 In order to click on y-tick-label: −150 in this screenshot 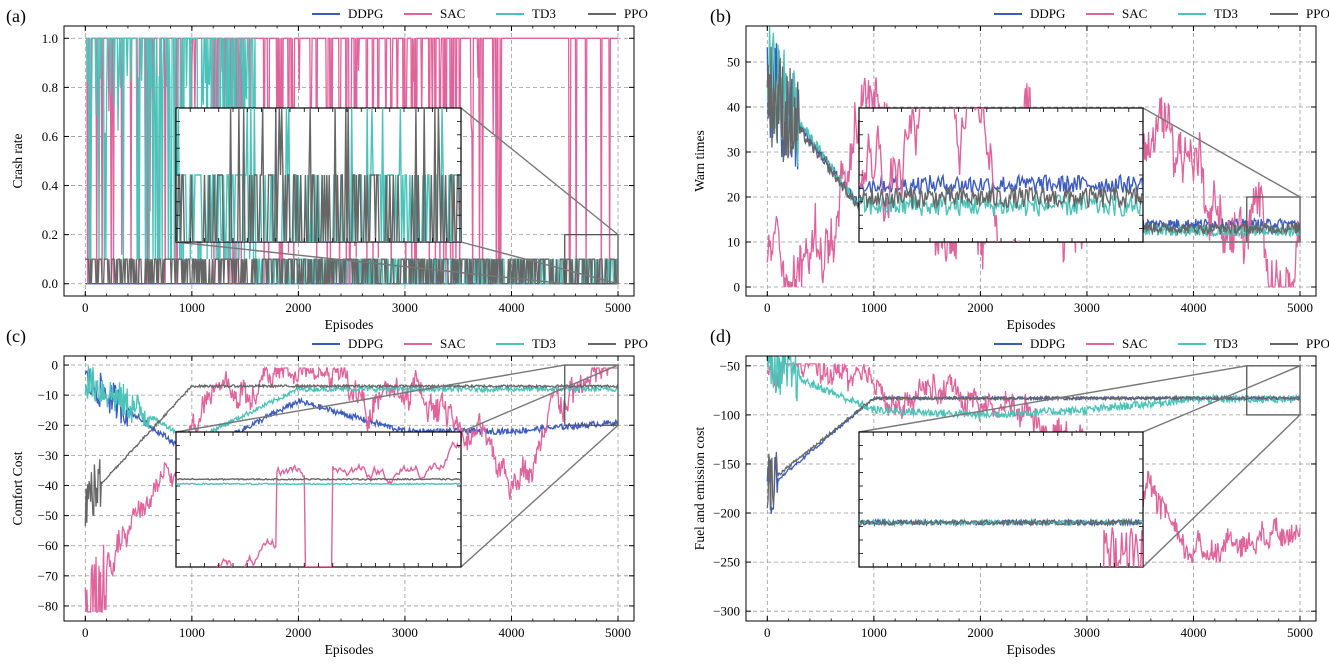, I will do `click(726, 463)`.